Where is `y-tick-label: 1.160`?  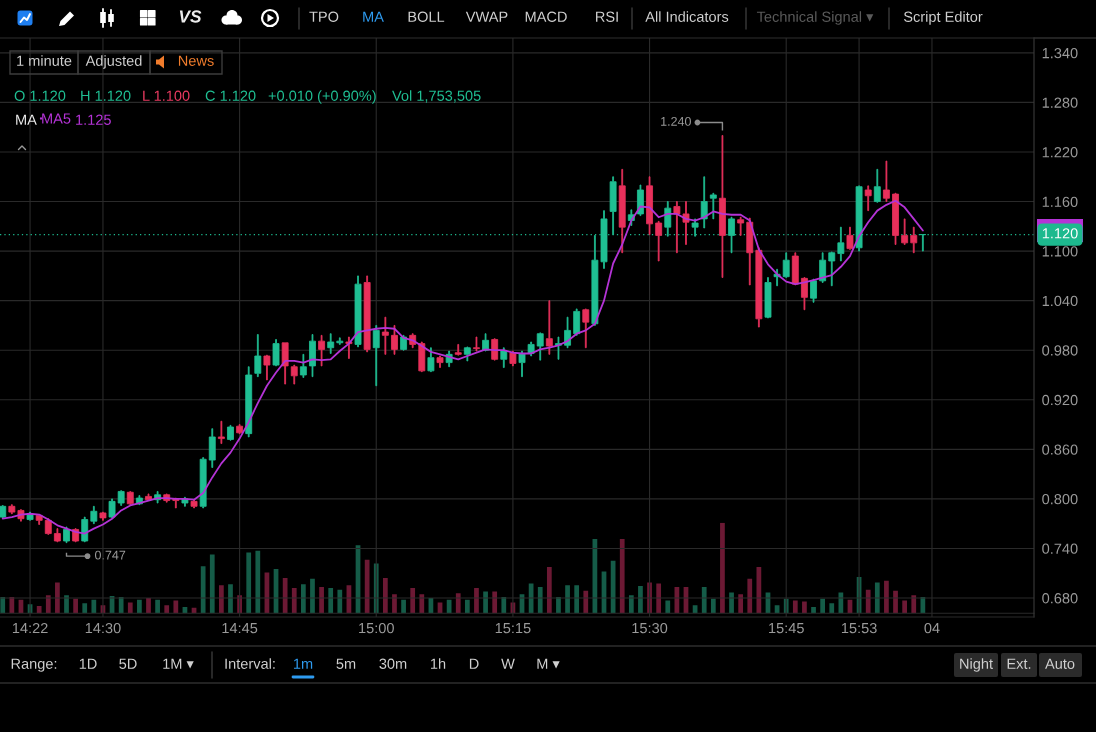 y-tick-label: 1.160 is located at coordinates (1060, 201).